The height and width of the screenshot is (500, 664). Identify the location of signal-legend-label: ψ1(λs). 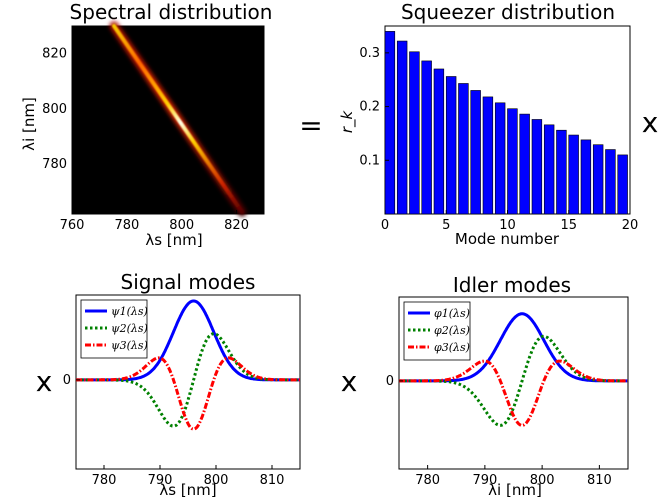
(129, 311).